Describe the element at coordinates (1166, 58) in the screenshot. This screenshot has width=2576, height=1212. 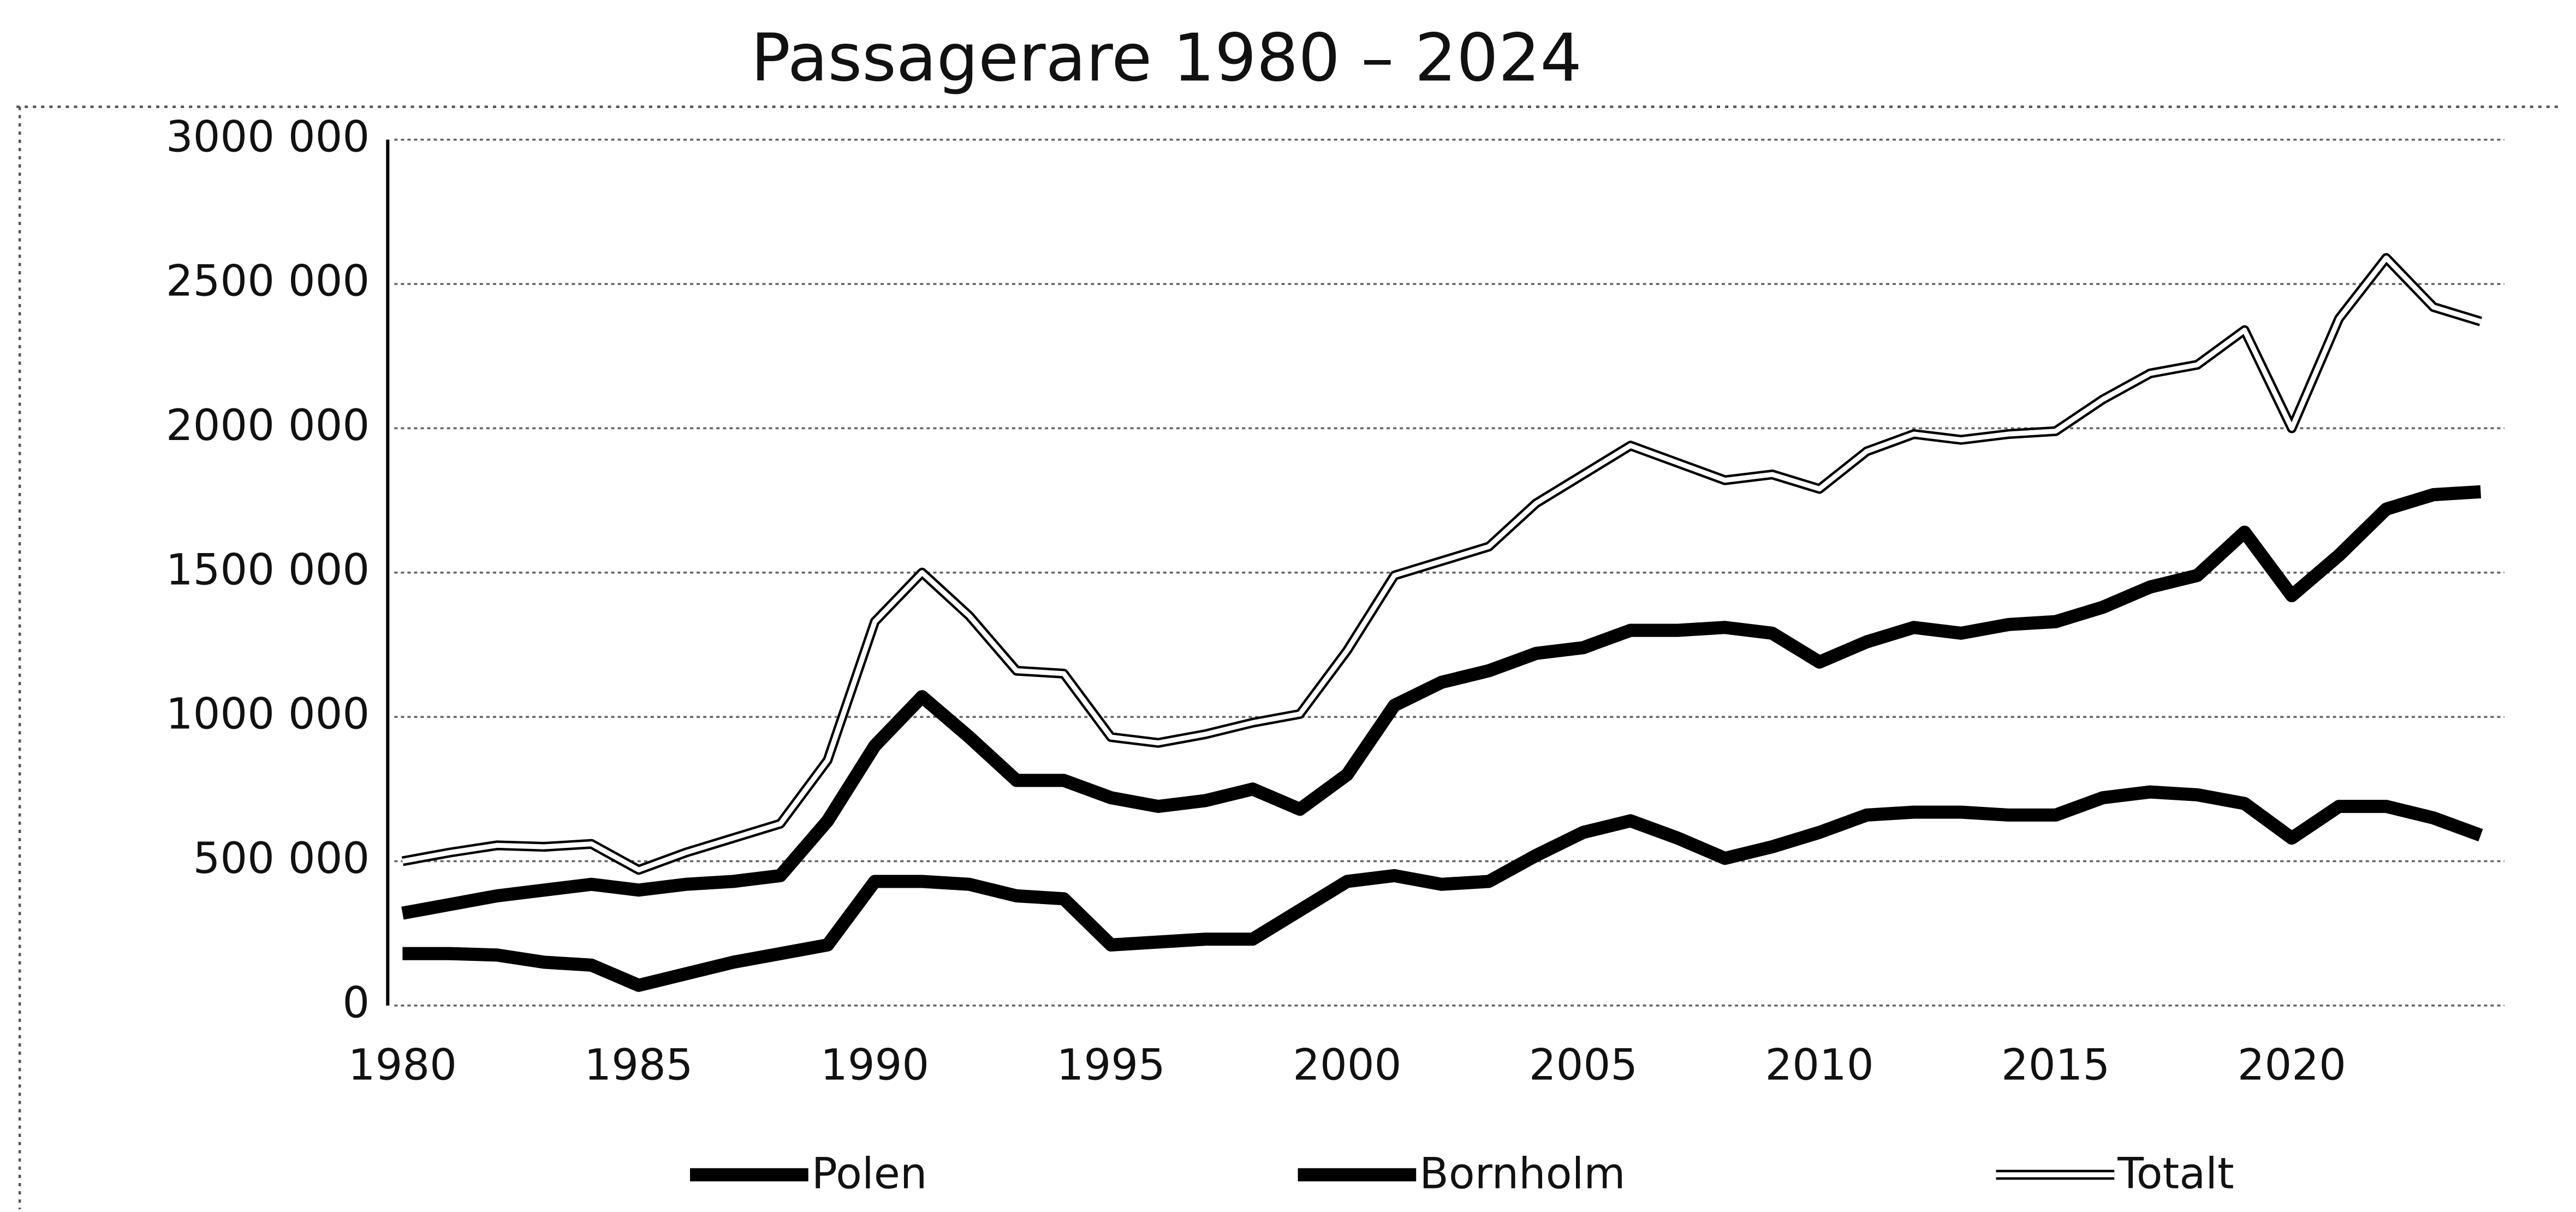
I see `chart-title: Passagerare 1980 – 2024` at that location.